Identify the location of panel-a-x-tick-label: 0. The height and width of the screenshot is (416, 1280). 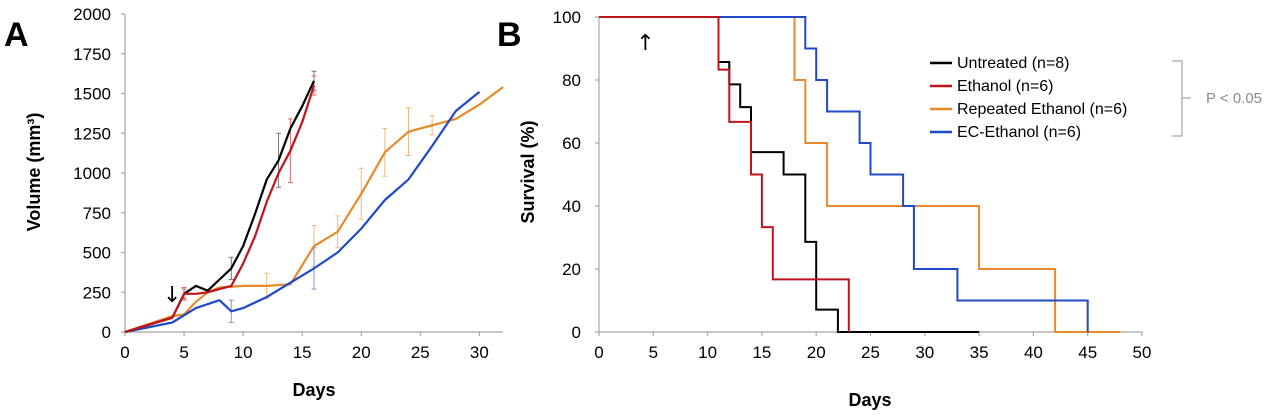
(124, 352).